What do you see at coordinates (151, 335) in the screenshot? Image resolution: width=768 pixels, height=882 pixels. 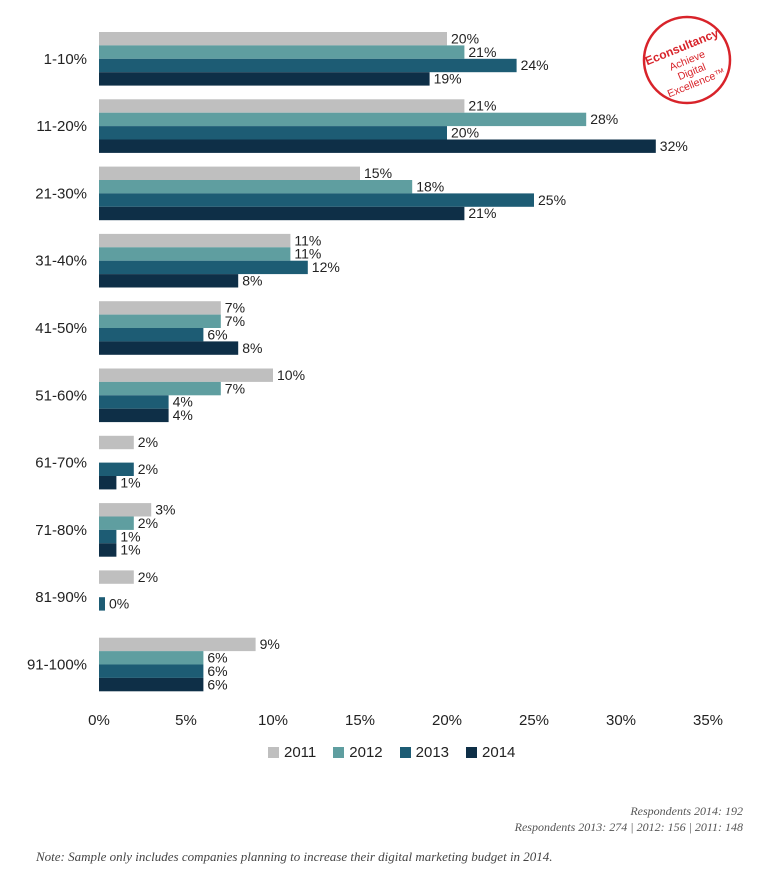 I see `bar-2013-41-50%` at bounding box center [151, 335].